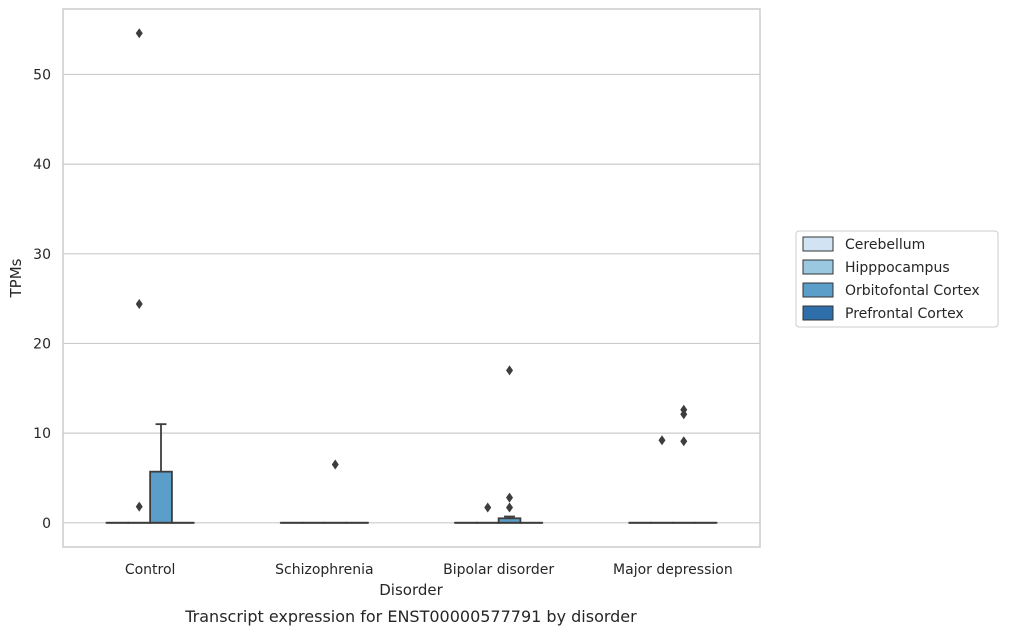 This screenshot has height=634, width=1009. I want to click on y-tick-label: 10, so click(42, 434).